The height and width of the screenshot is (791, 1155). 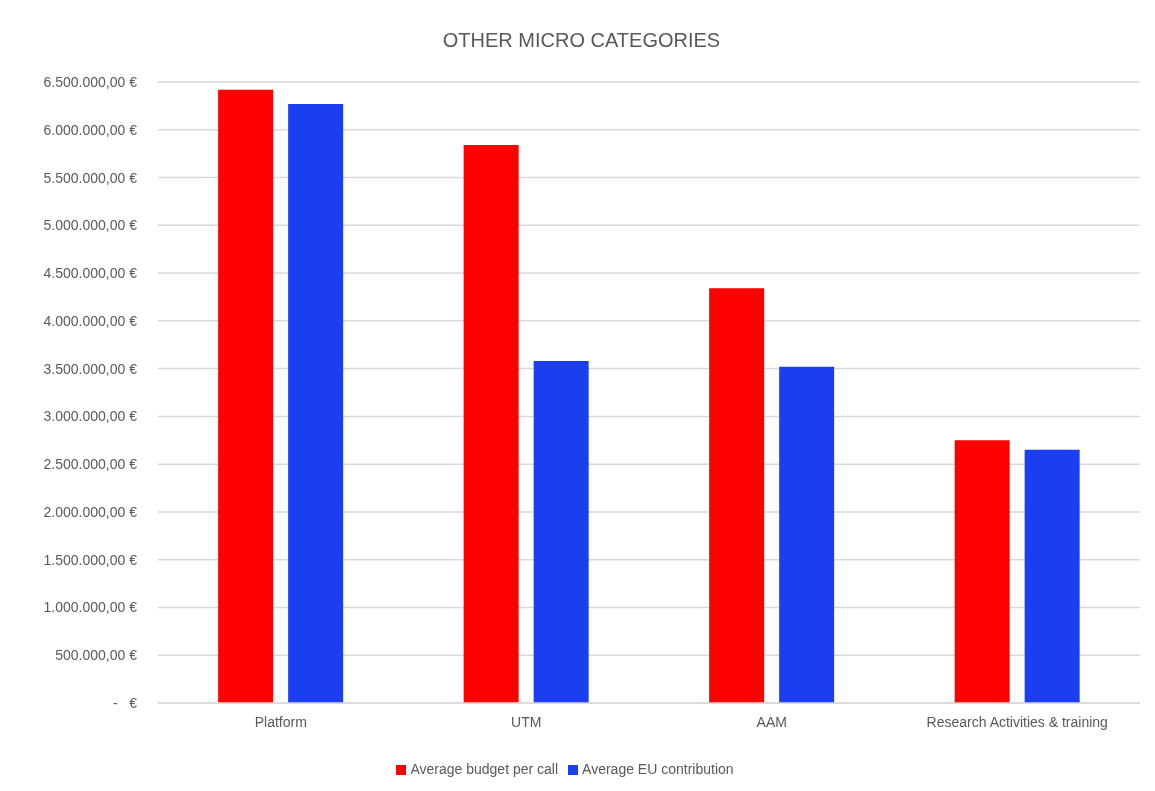 I want to click on legend-label: Average budget per call, so click(x=484, y=769).